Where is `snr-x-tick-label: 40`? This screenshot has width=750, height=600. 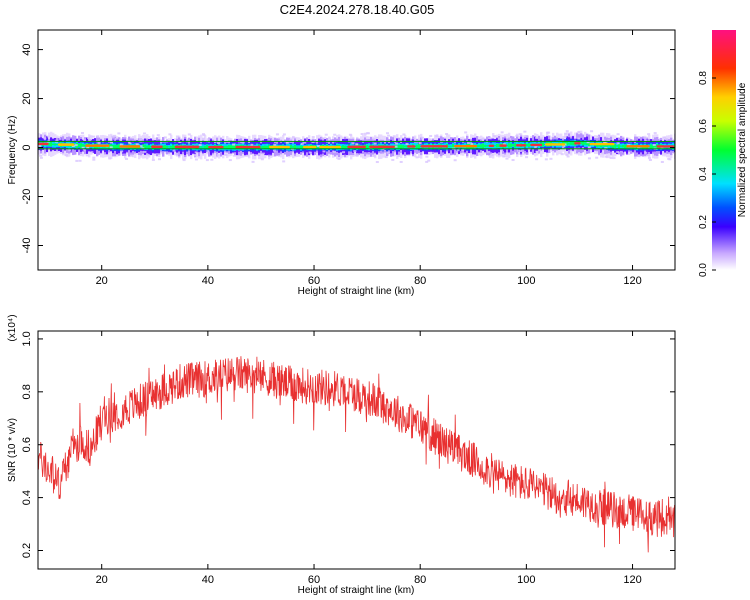
snr-x-tick-label: 40 is located at coordinates (208, 580).